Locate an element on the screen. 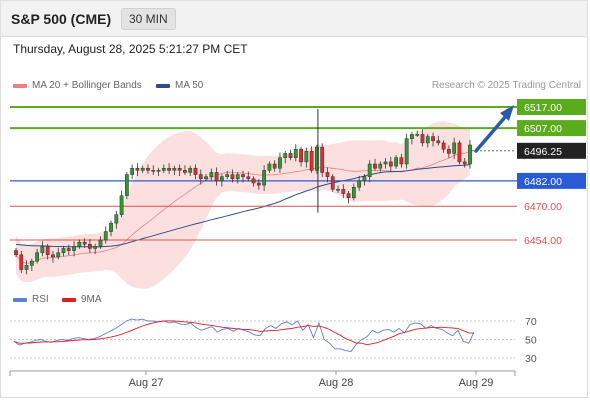 The image size is (590, 400). rsi-tick-label: 30 is located at coordinates (531, 359).